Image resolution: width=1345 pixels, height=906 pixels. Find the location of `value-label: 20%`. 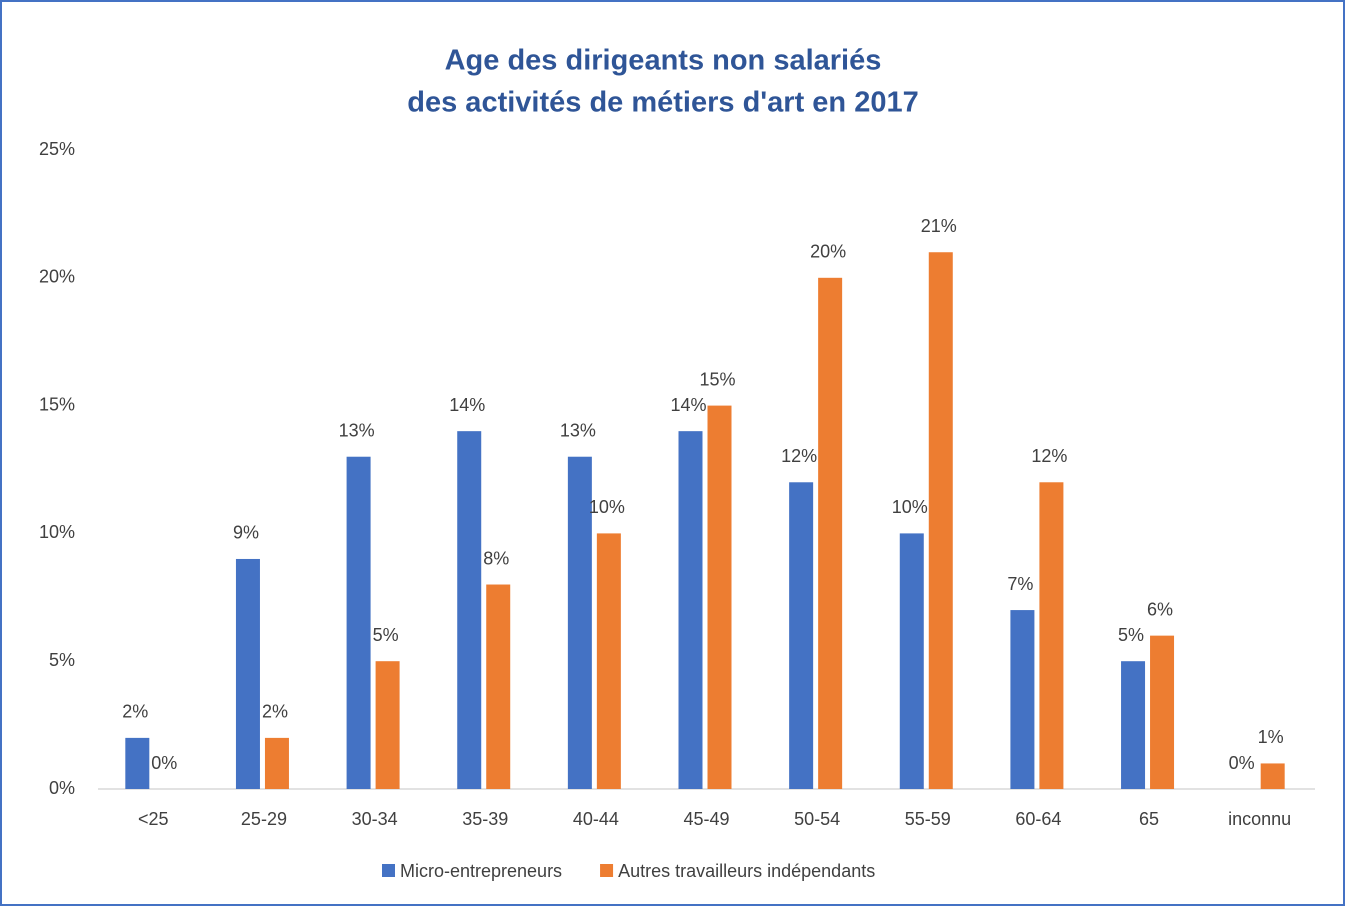

value-label: 20% is located at coordinates (828, 252).